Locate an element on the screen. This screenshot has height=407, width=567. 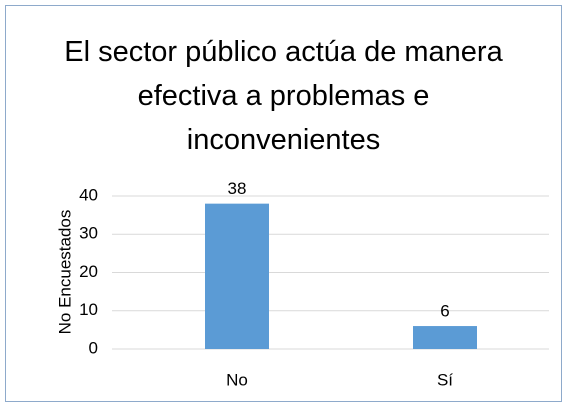
x-tick-label: Sí is located at coordinates (445, 379).